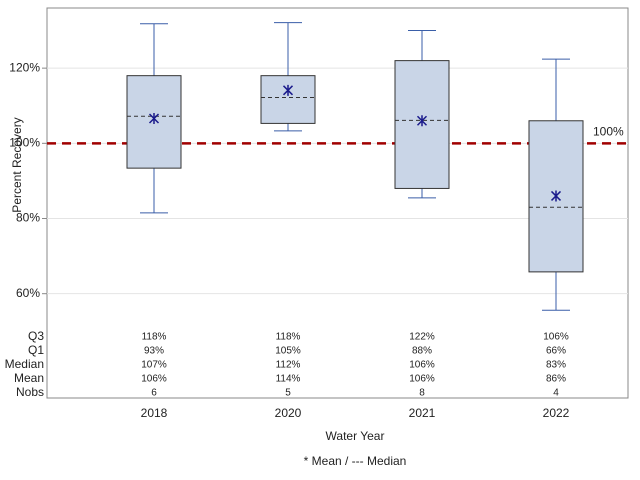  I want to click on table-row-label: Median, so click(24, 364).